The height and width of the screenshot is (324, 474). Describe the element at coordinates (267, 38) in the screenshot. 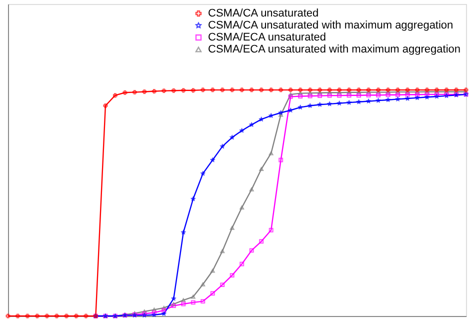

I see `legend-label: CSMA/ECA unsaturated` at that location.